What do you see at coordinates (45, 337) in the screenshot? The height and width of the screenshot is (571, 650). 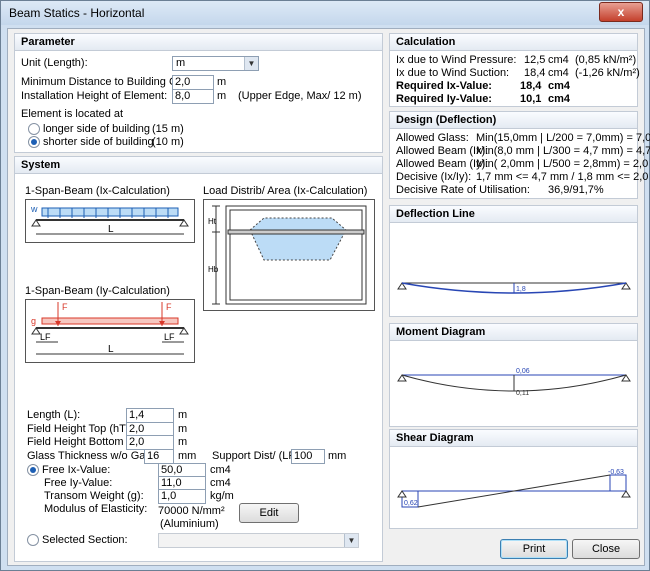 I see `fig-iy-lf-left: LF` at bounding box center [45, 337].